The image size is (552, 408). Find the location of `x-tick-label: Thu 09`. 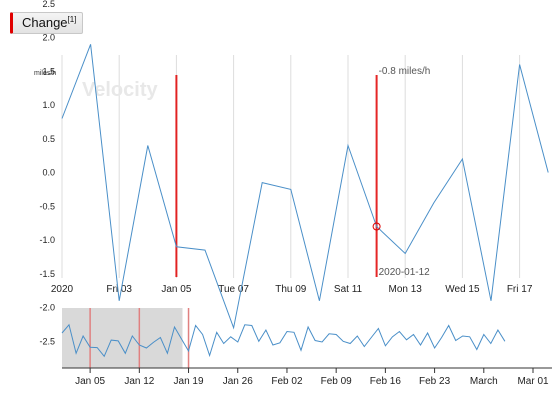

x-tick-label: Thu 09 is located at coordinates (291, 289).